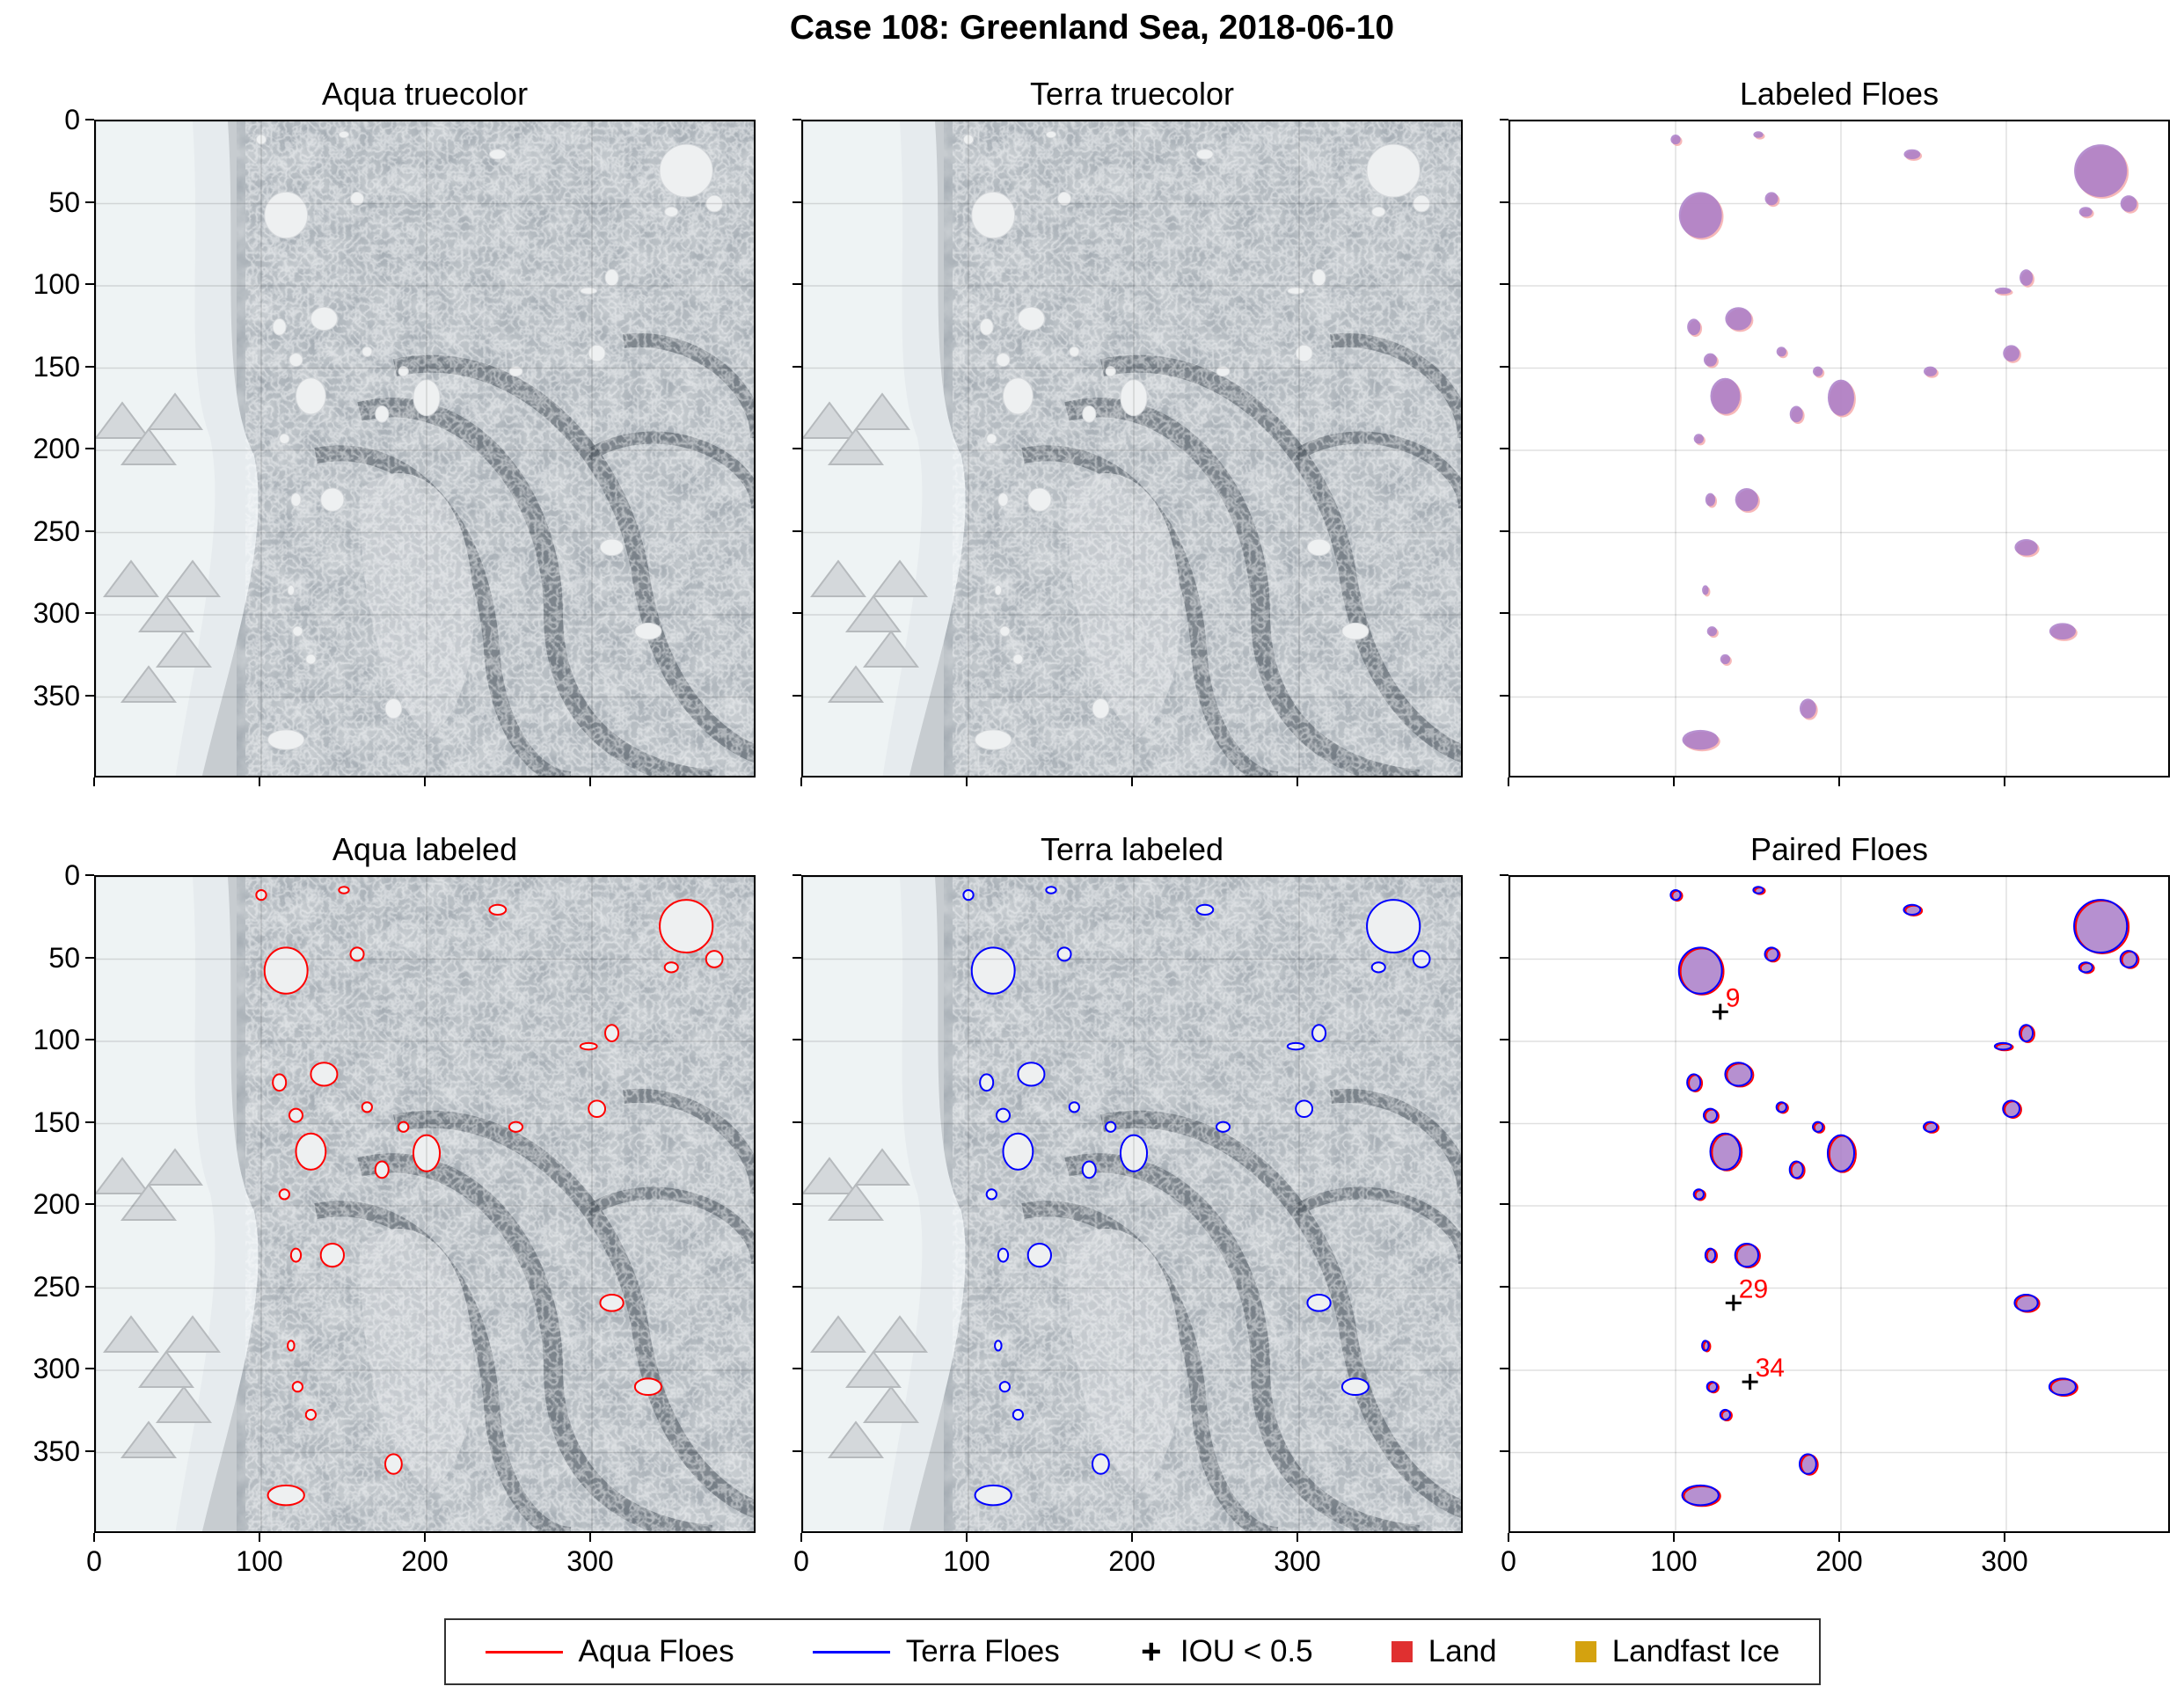 The width and height of the screenshot is (2184, 1701). Describe the element at coordinates (1839, 1204) in the screenshot. I see `panel-canvas-paired-floes: 9 29 34` at that location.